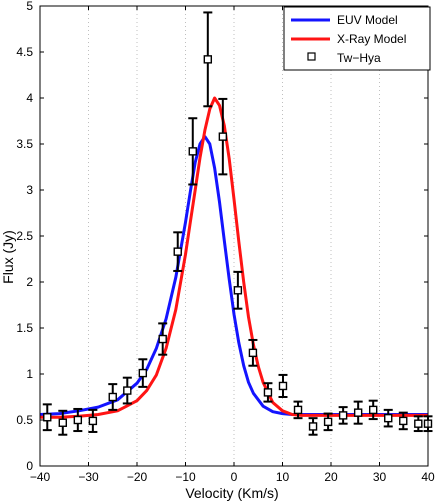 The height and width of the screenshot is (503, 436). What do you see at coordinates (29, 282) in the screenshot?
I see `y-tick-label: 2` at bounding box center [29, 282].